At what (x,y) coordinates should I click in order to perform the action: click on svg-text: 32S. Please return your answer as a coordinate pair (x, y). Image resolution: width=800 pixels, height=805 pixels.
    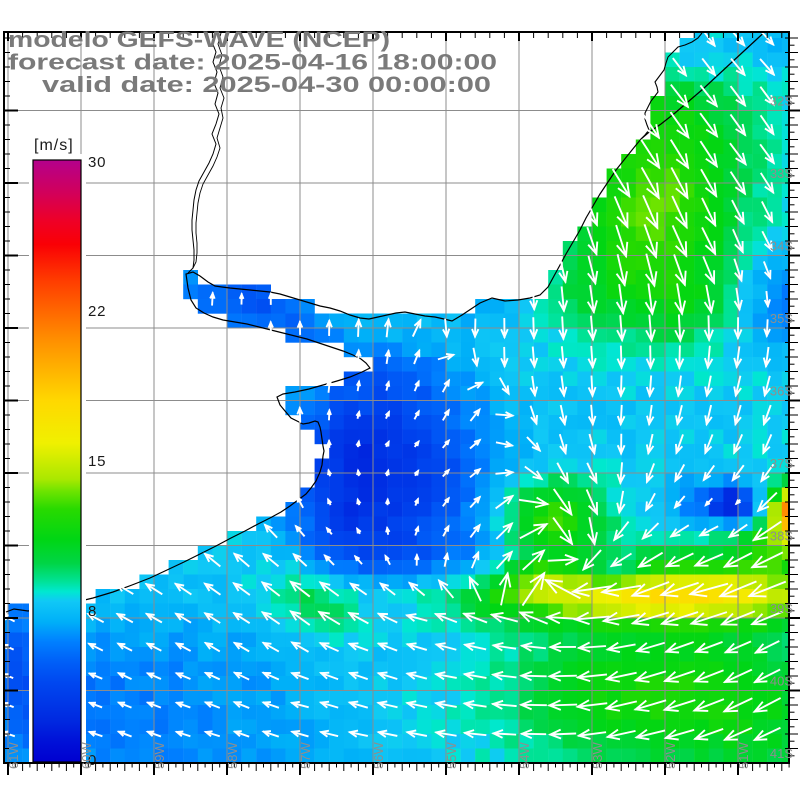
    Looking at the image, I should click on (781, 101).